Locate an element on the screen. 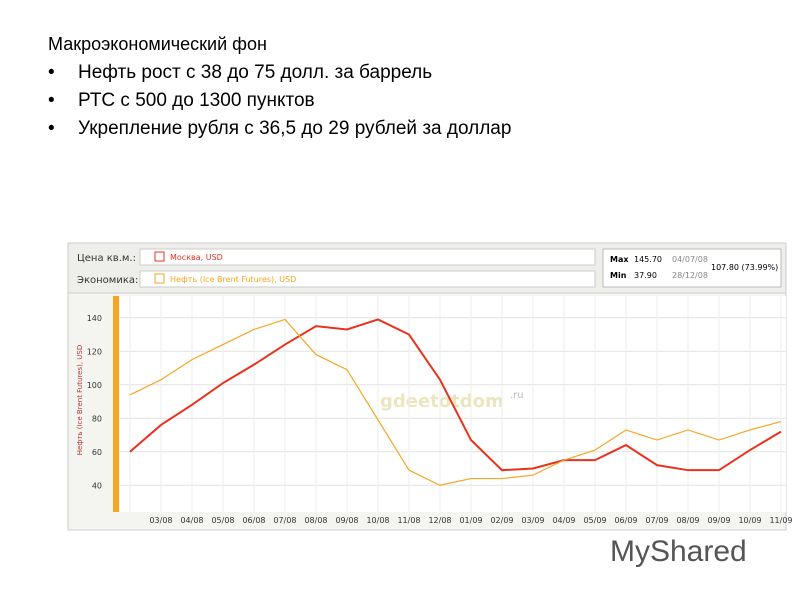 This screenshot has width=800, height=600. panel-label: Экономика: is located at coordinates (107, 280).